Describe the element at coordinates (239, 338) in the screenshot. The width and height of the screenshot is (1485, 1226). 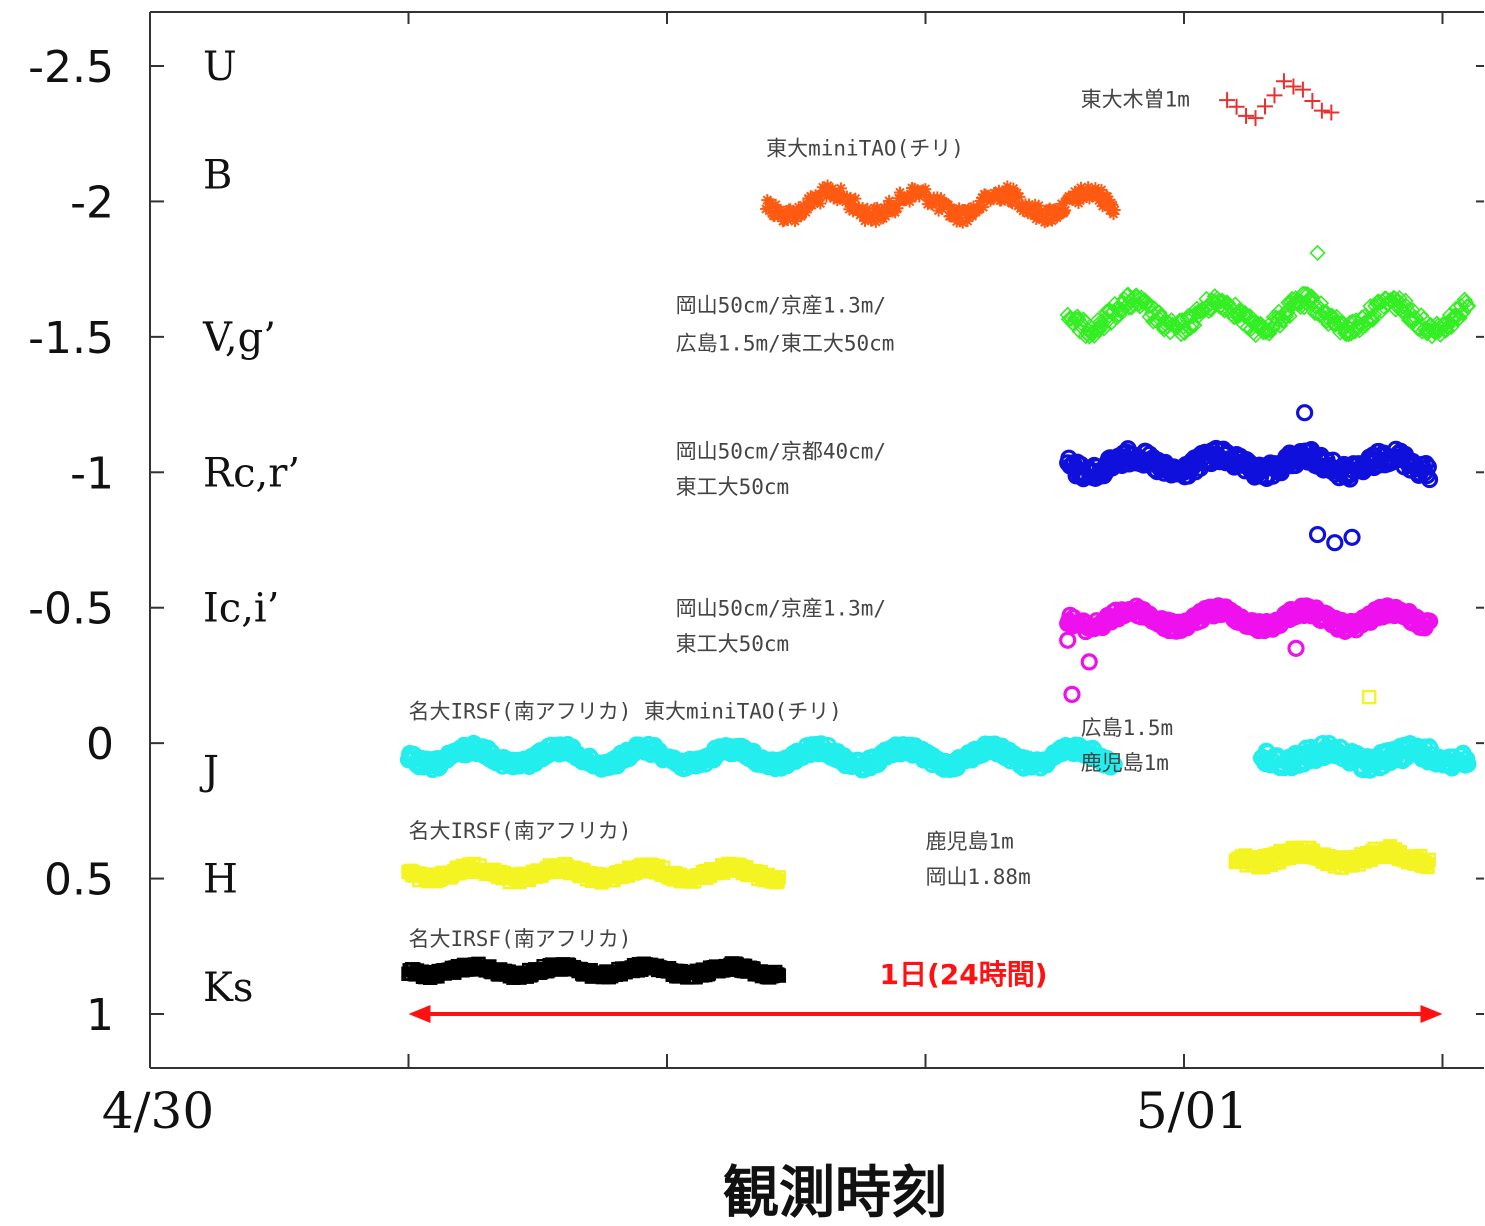
I see `band-label: V,g’` at that location.